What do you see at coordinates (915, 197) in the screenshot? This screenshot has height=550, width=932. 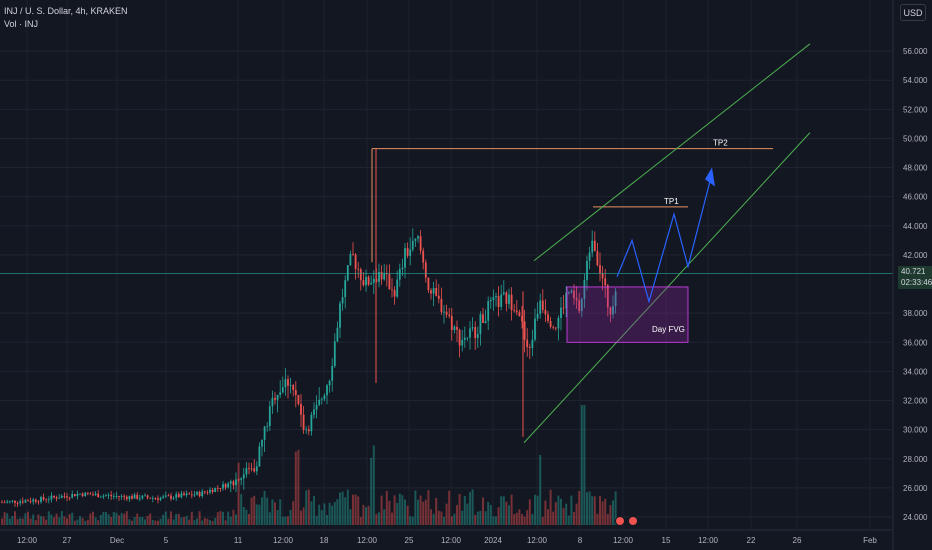 I see `price-axis-label: 46.000` at bounding box center [915, 197].